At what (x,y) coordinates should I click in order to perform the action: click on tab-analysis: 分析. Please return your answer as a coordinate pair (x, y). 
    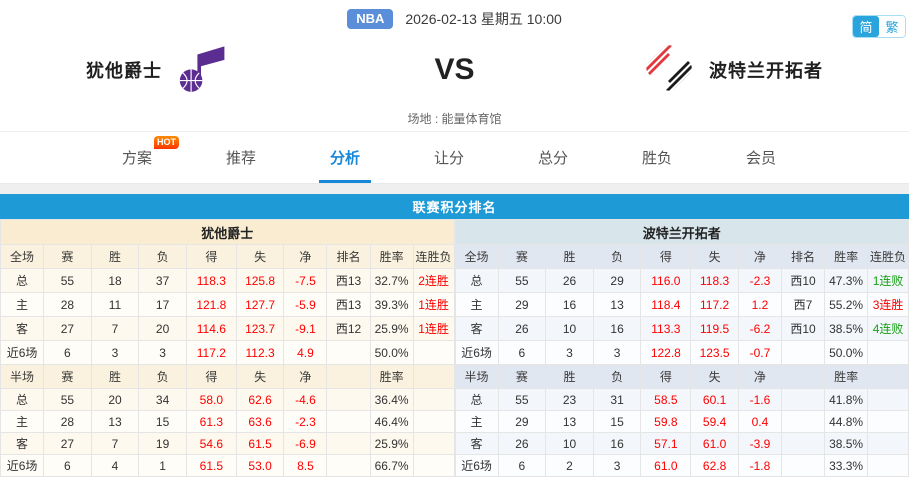
    Looking at the image, I should click on (345, 157).